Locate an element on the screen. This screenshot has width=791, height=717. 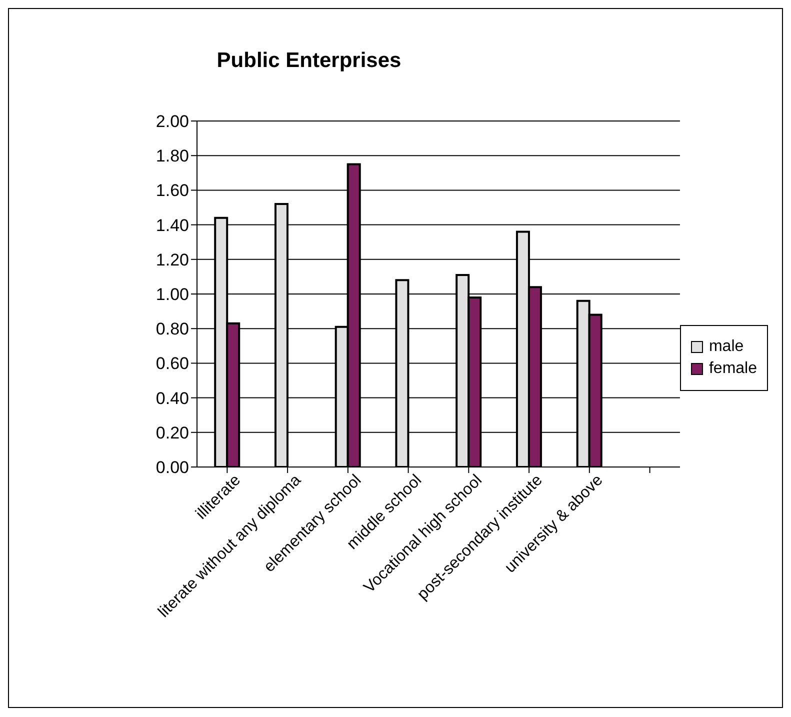
y-tick-label: 2.00 is located at coordinates (172, 122).